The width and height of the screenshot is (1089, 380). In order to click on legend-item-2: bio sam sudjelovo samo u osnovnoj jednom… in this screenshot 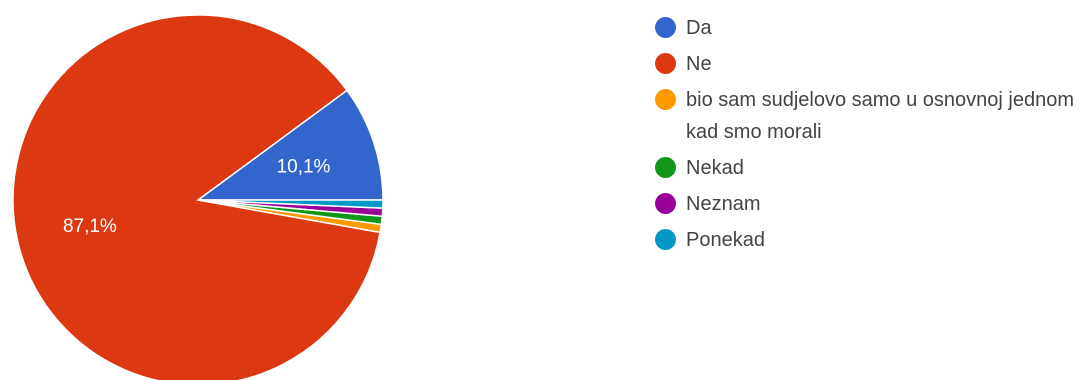, I will do `click(872, 116)`.